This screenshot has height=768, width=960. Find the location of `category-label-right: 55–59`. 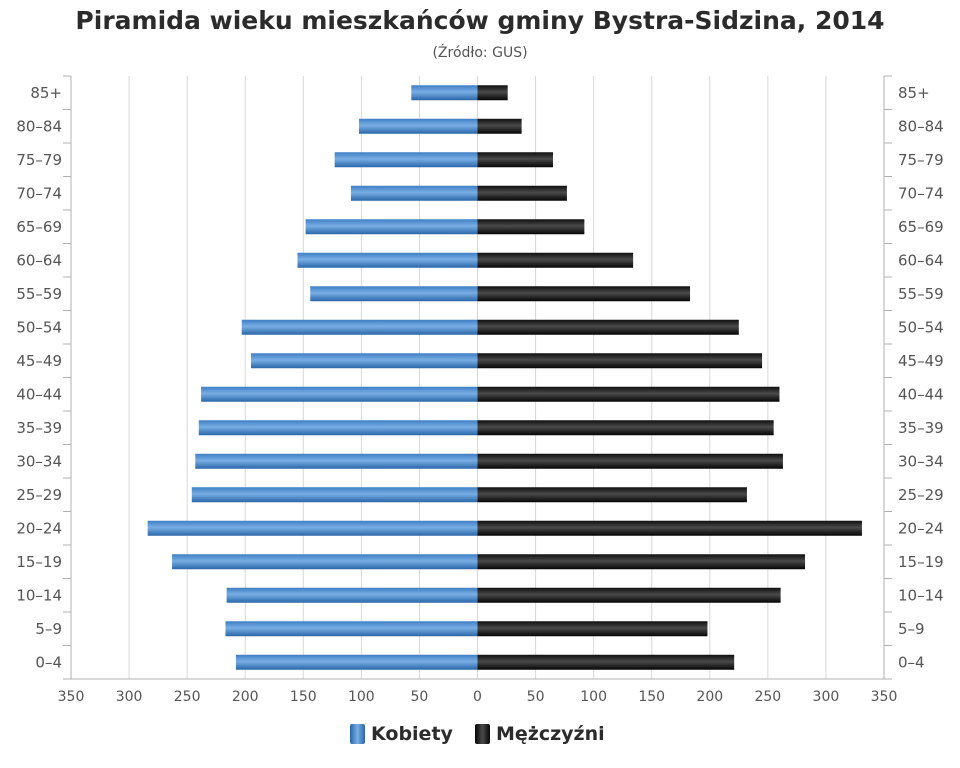

category-label-right: 55–59 is located at coordinates (921, 294).